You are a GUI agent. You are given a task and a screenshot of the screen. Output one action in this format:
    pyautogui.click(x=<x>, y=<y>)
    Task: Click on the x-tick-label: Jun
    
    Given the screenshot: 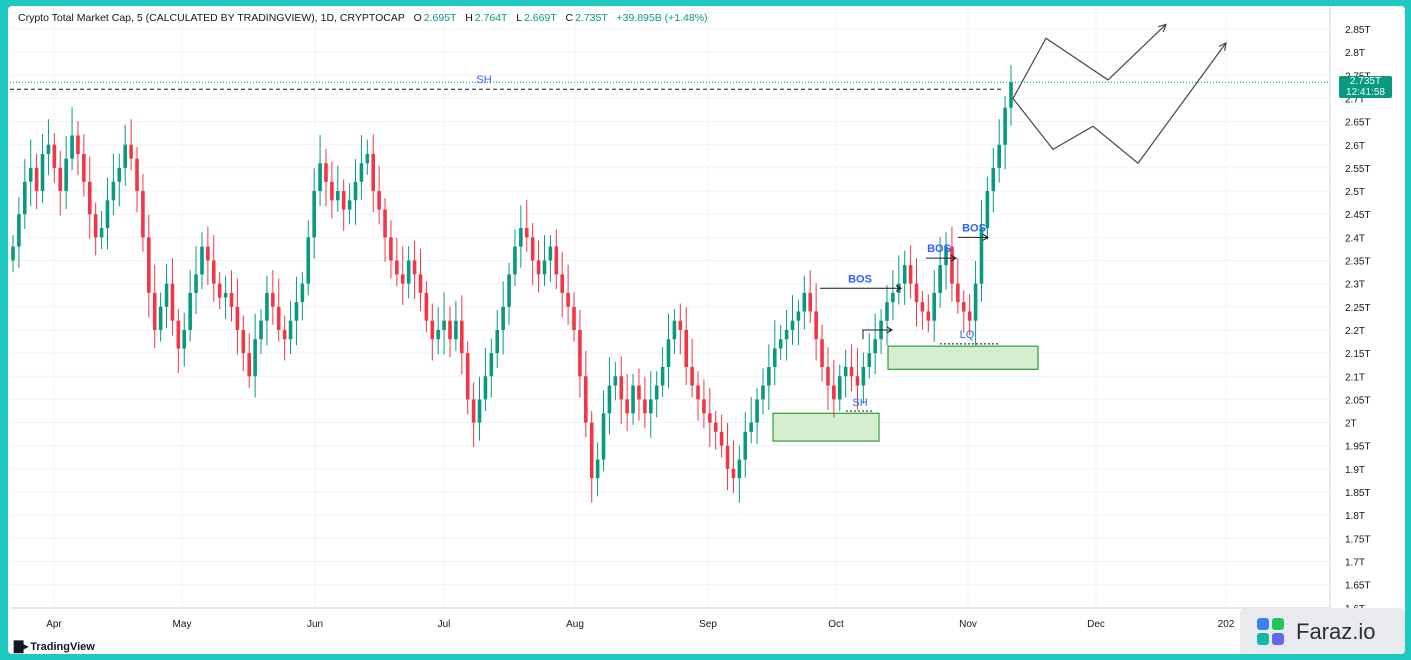 What is the action you would take?
    pyautogui.click(x=315, y=624)
    